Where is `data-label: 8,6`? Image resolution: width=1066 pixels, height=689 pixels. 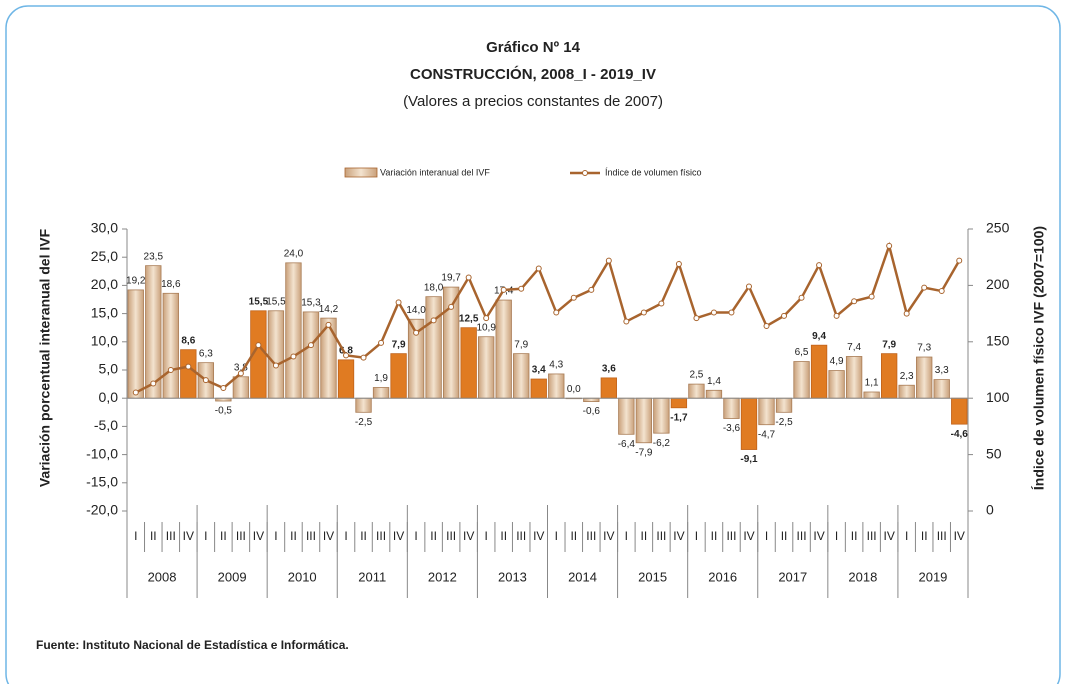
data-label: 8,6 is located at coordinates (188, 340).